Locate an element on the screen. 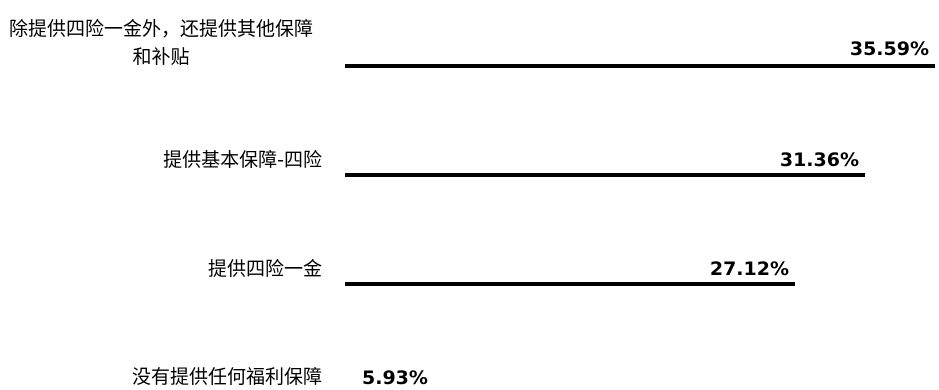  value-label: 31.36% is located at coordinates (819, 160).